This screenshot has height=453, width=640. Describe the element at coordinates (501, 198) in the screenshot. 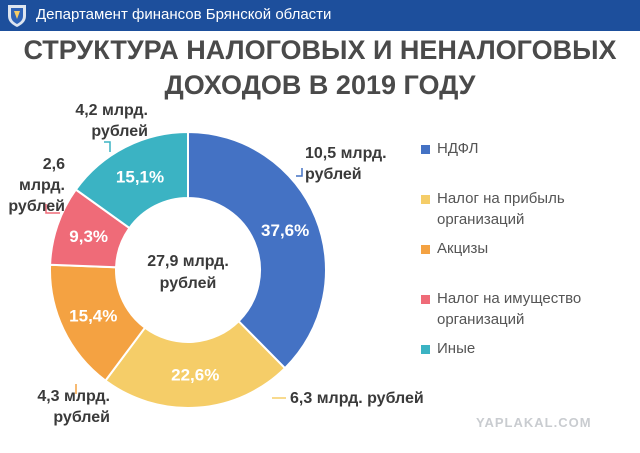

I see `legend-label-line: Налог на прибыль` at that location.